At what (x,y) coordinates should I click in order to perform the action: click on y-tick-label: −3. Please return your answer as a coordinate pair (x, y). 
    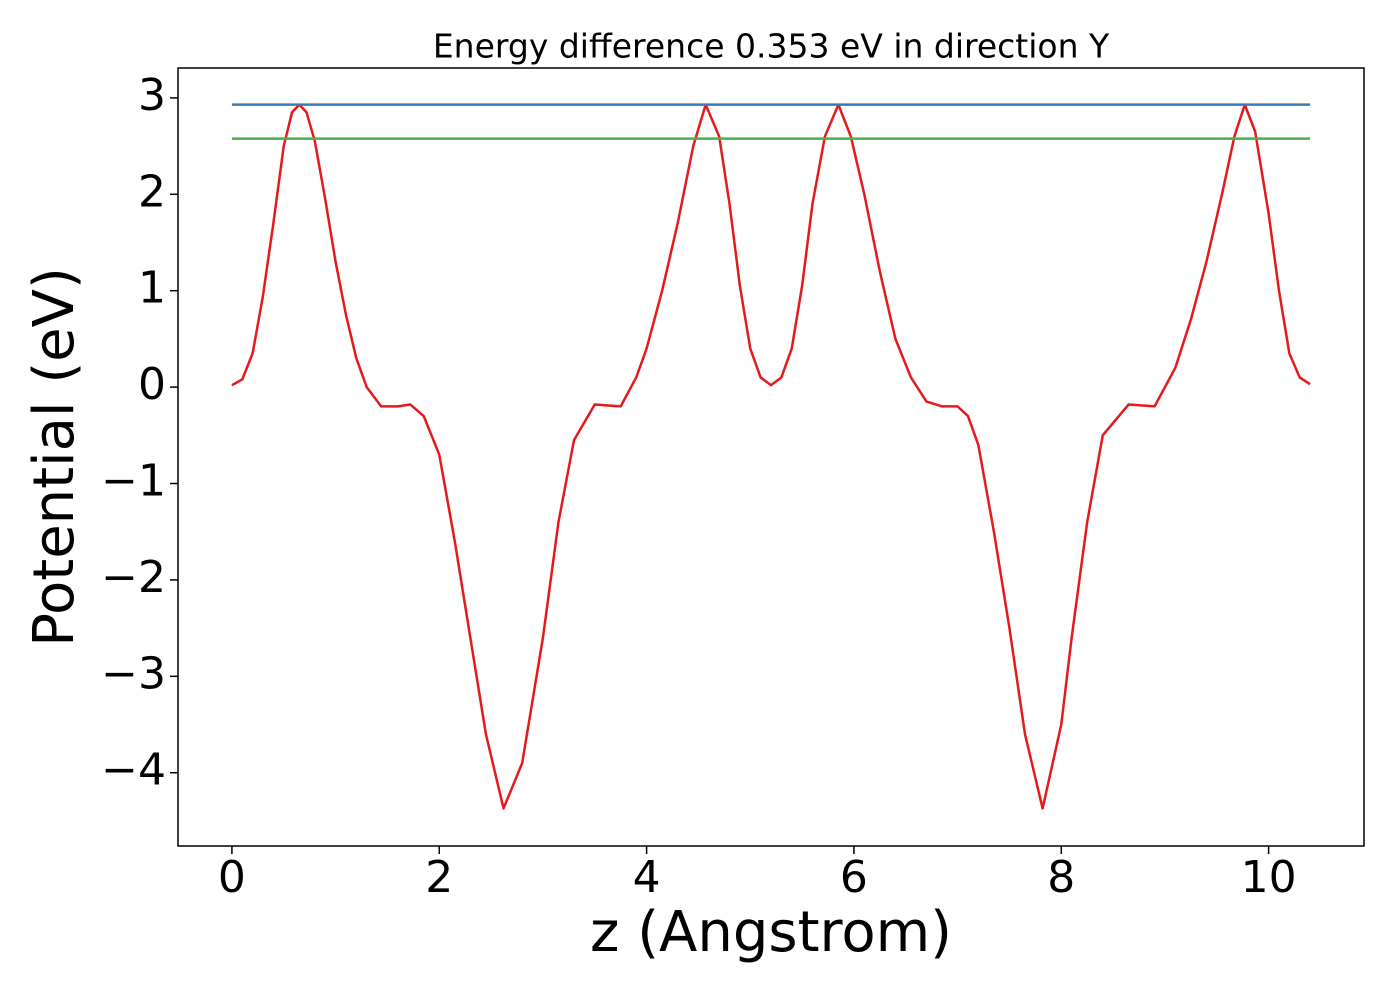
    Looking at the image, I should click on (133, 673).